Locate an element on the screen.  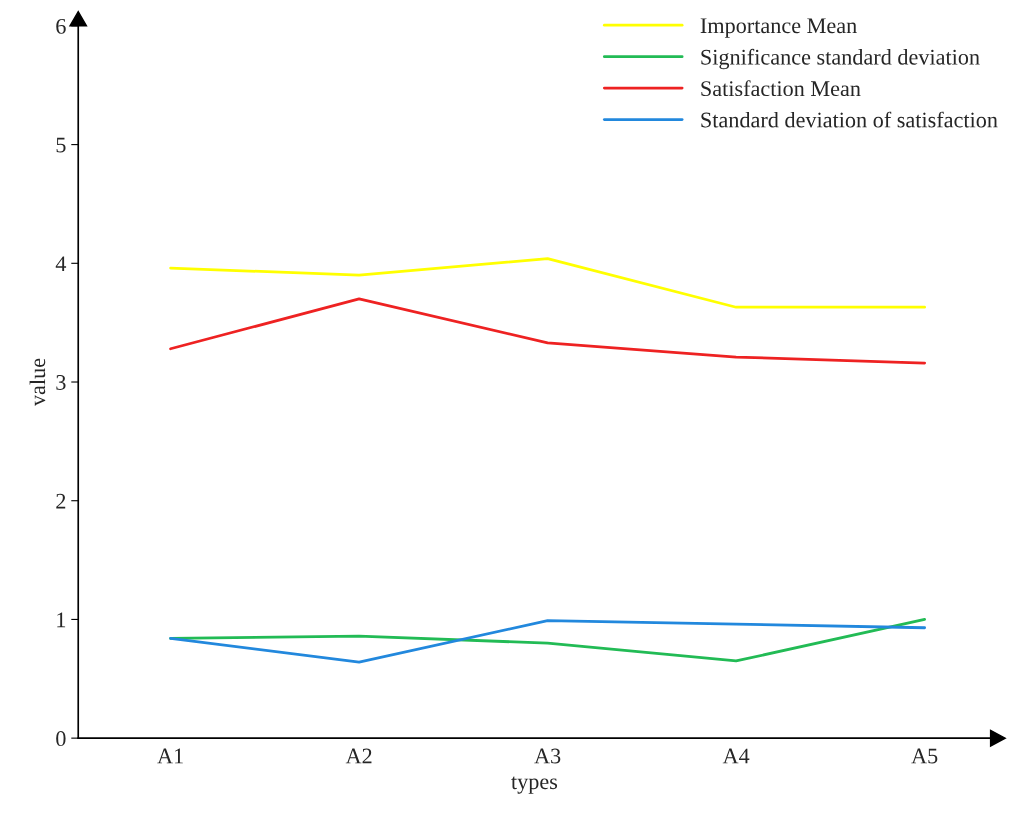
legend-label: Satisfaction Mean is located at coordinates (781, 88).